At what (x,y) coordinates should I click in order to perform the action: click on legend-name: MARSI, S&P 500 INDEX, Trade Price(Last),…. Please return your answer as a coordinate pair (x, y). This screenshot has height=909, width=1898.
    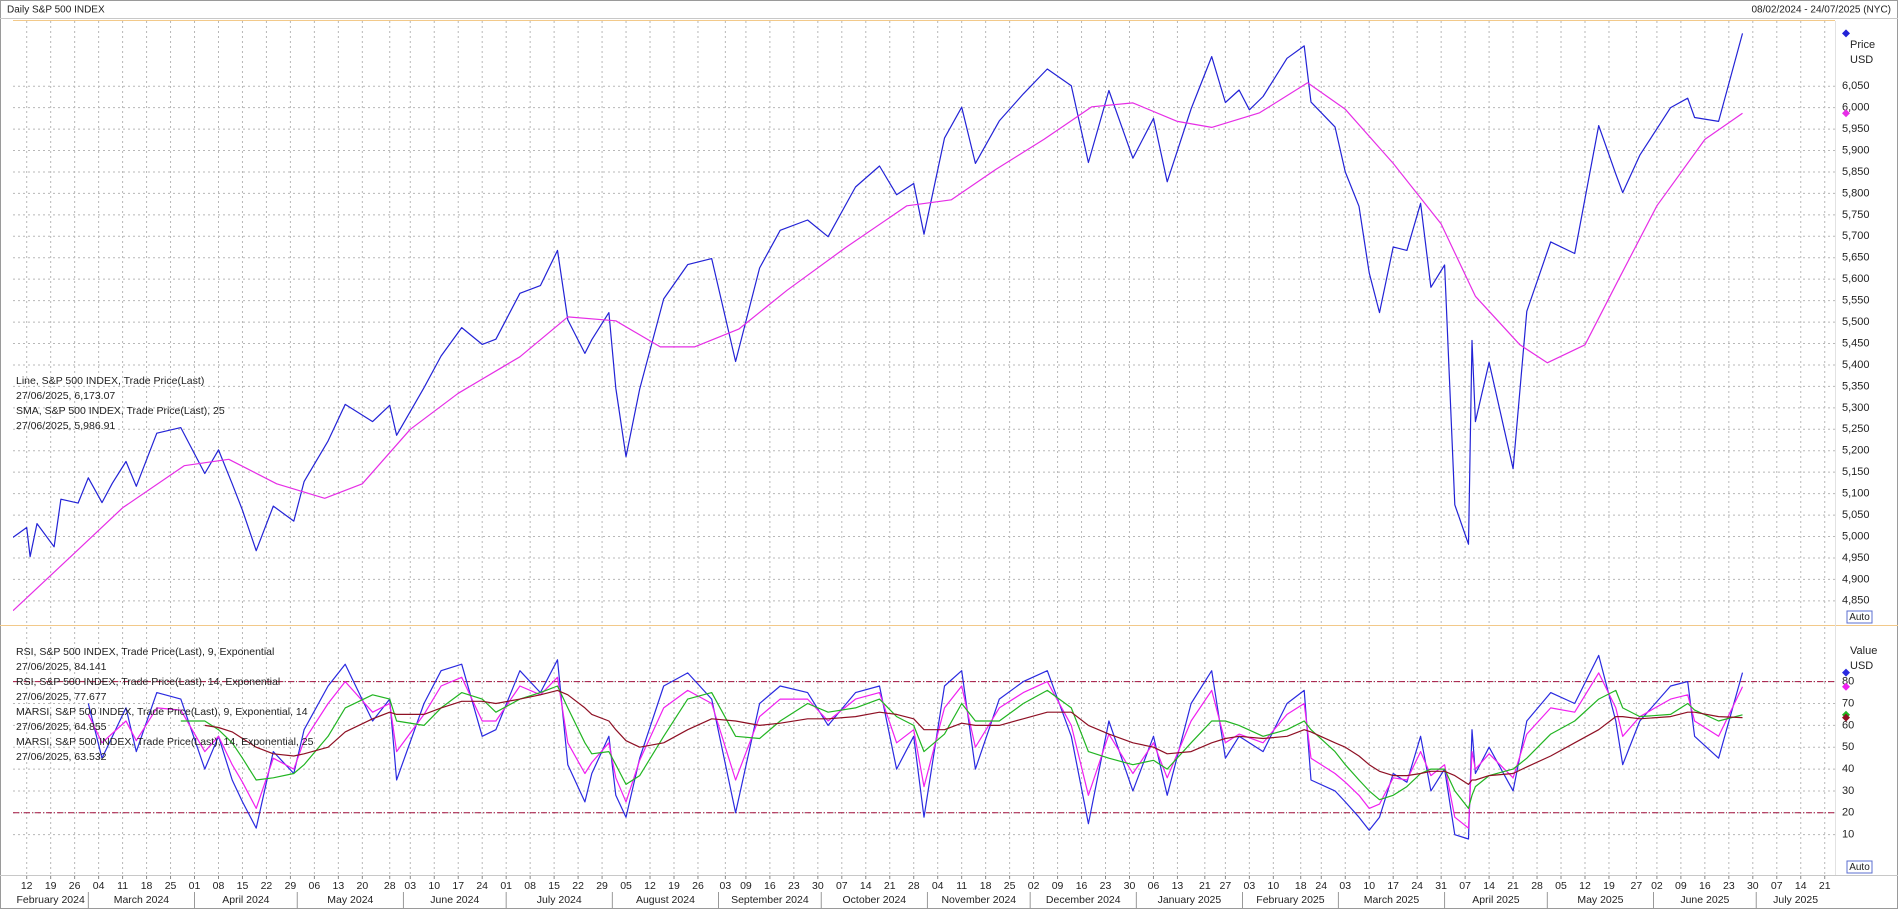
    Looking at the image, I should click on (165, 742).